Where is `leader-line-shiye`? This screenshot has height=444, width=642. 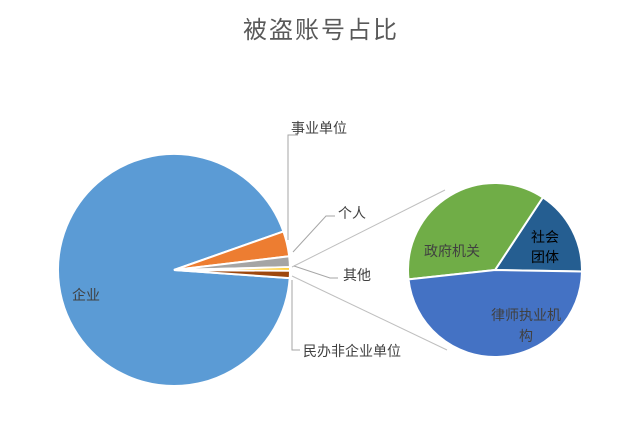
leader-line-shiye is located at coordinates (292, 187).